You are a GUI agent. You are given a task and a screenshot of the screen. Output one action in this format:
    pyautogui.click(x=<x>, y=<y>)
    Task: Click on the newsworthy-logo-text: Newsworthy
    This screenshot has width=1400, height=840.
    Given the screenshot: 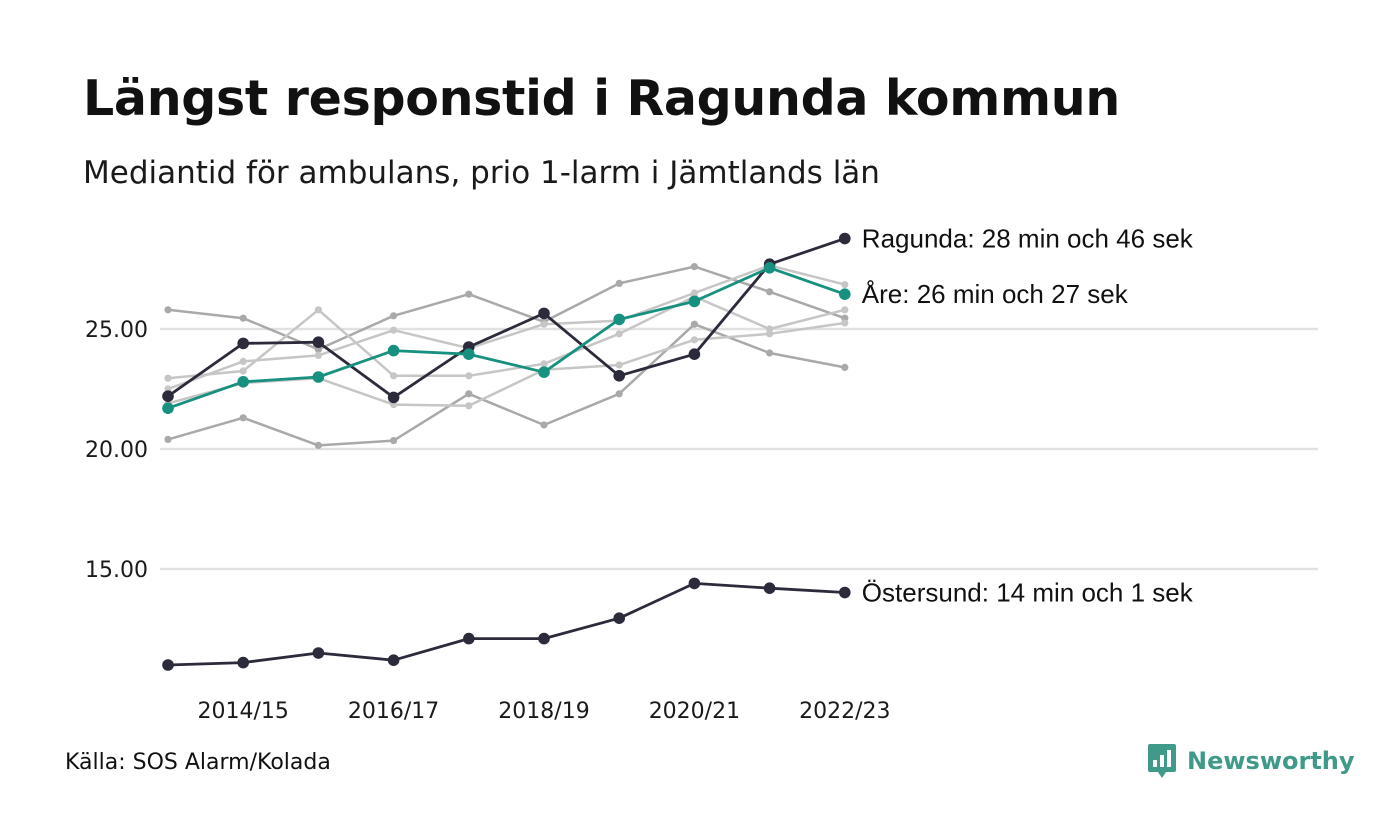 What is the action you would take?
    pyautogui.click(x=1271, y=761)
    